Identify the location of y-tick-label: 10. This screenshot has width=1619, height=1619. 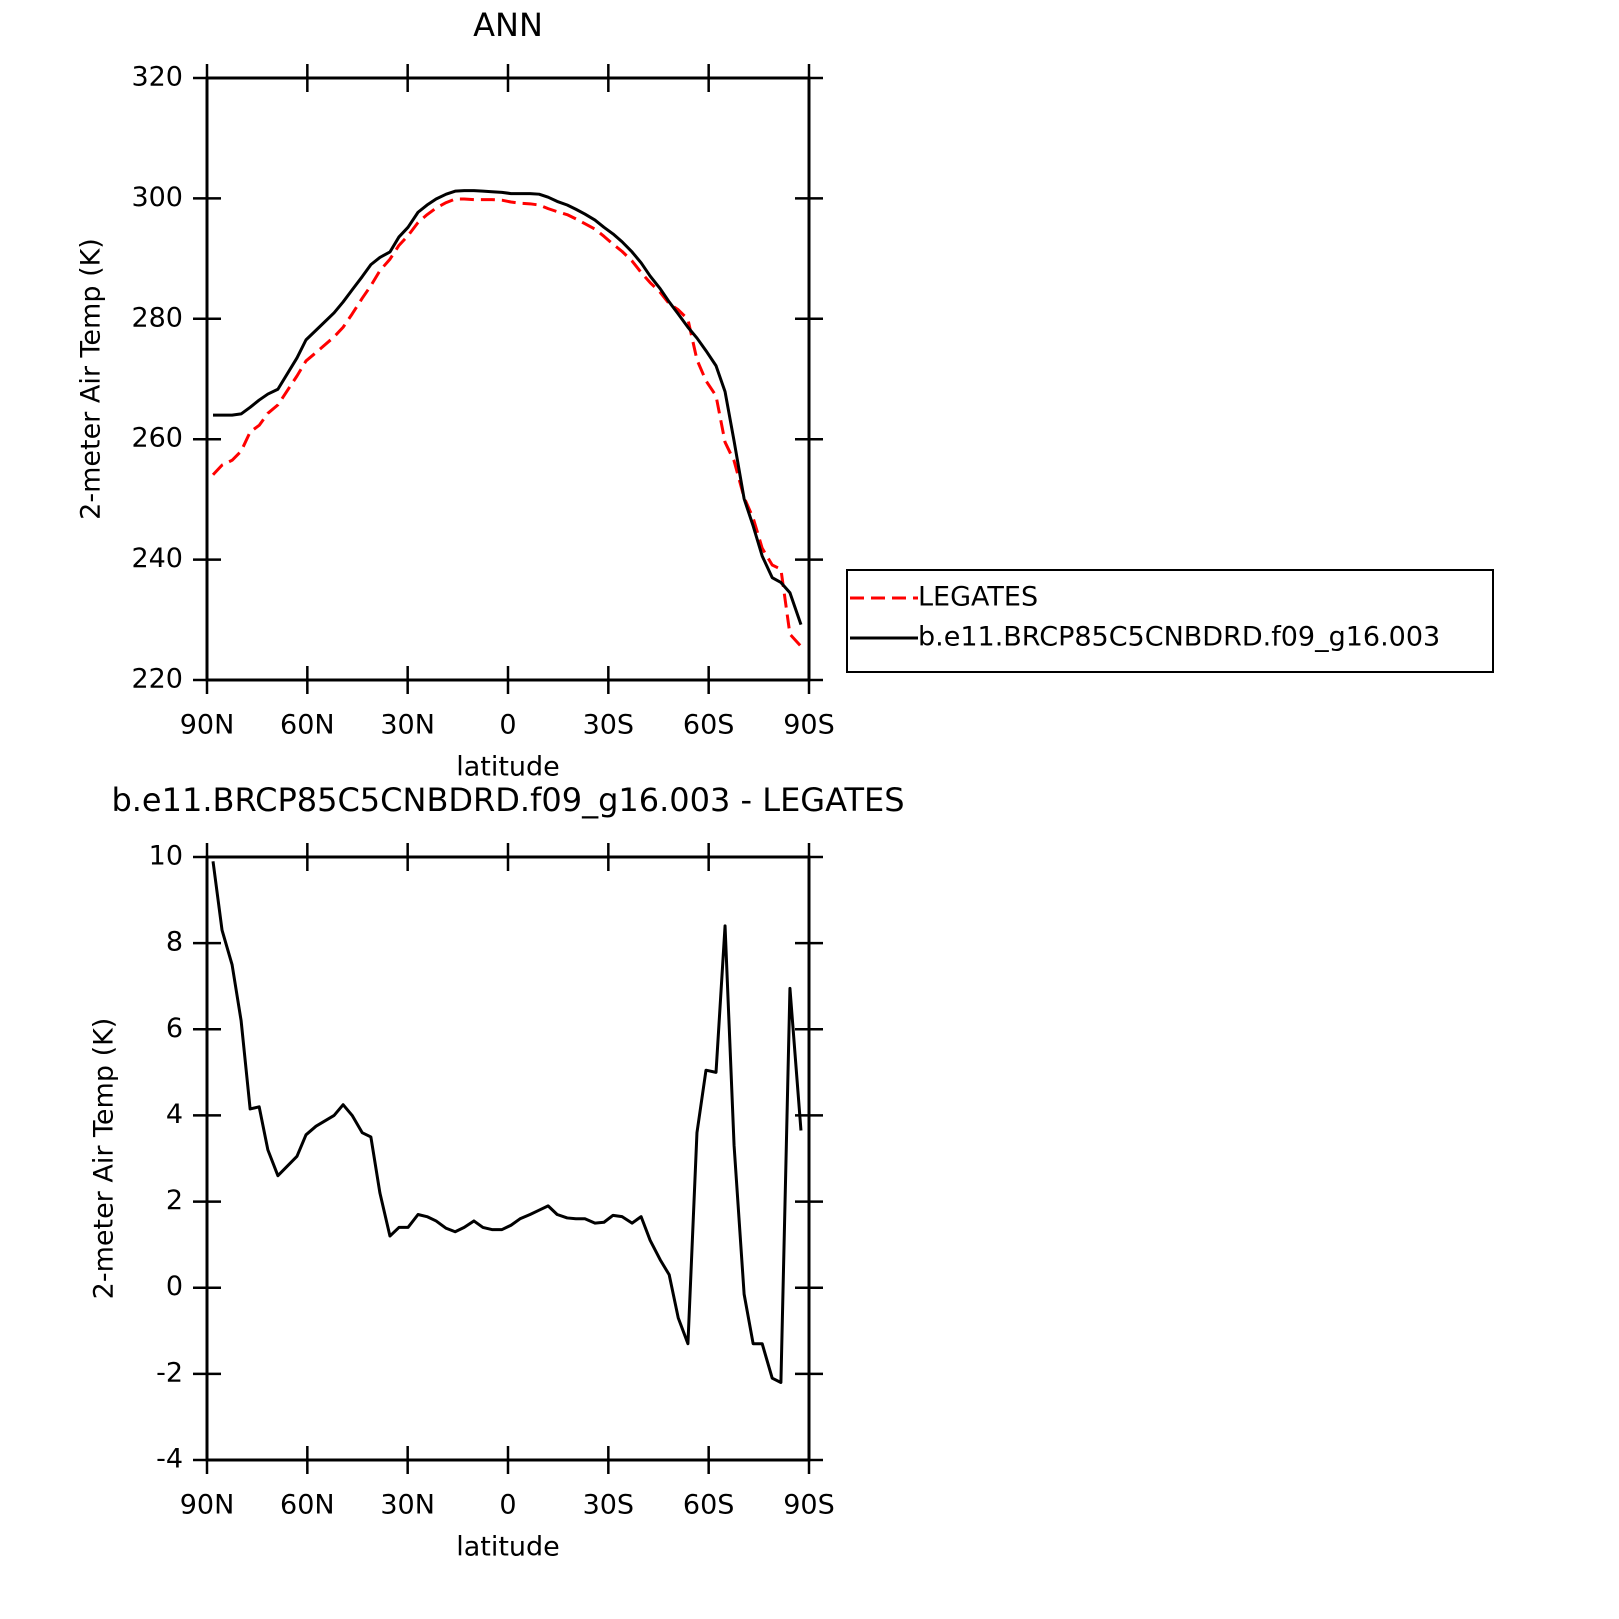
(166, 856).